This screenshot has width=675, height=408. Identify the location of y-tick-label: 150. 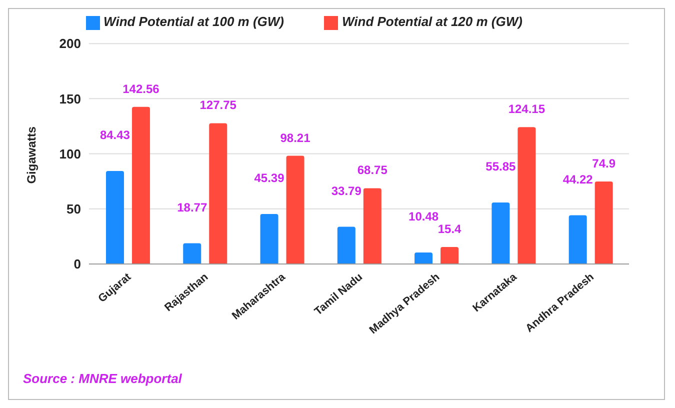
(70, 98).